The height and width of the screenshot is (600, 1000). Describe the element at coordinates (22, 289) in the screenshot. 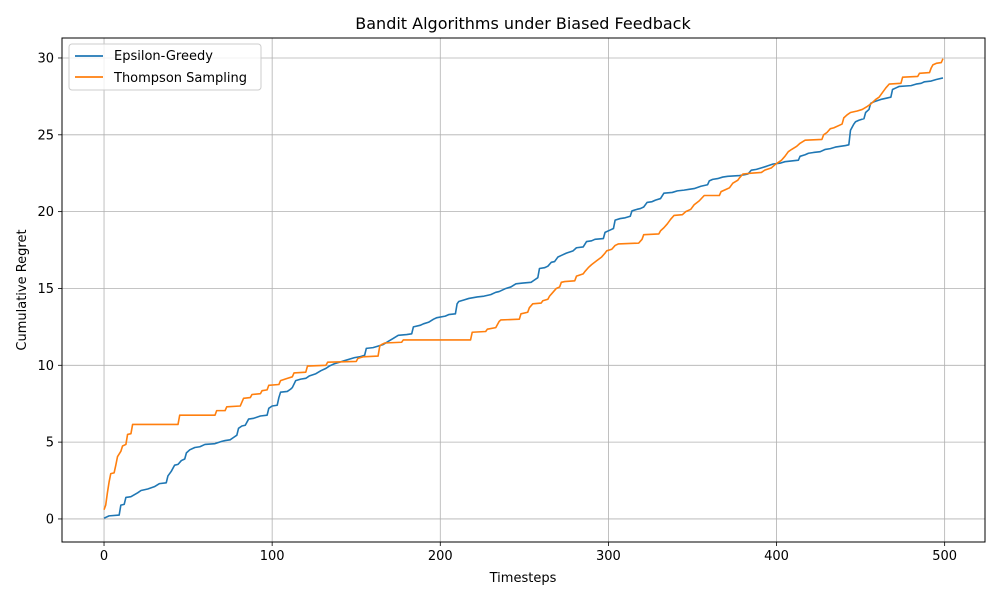

I see `y-axis-label: Cumulative Regret` at that location.